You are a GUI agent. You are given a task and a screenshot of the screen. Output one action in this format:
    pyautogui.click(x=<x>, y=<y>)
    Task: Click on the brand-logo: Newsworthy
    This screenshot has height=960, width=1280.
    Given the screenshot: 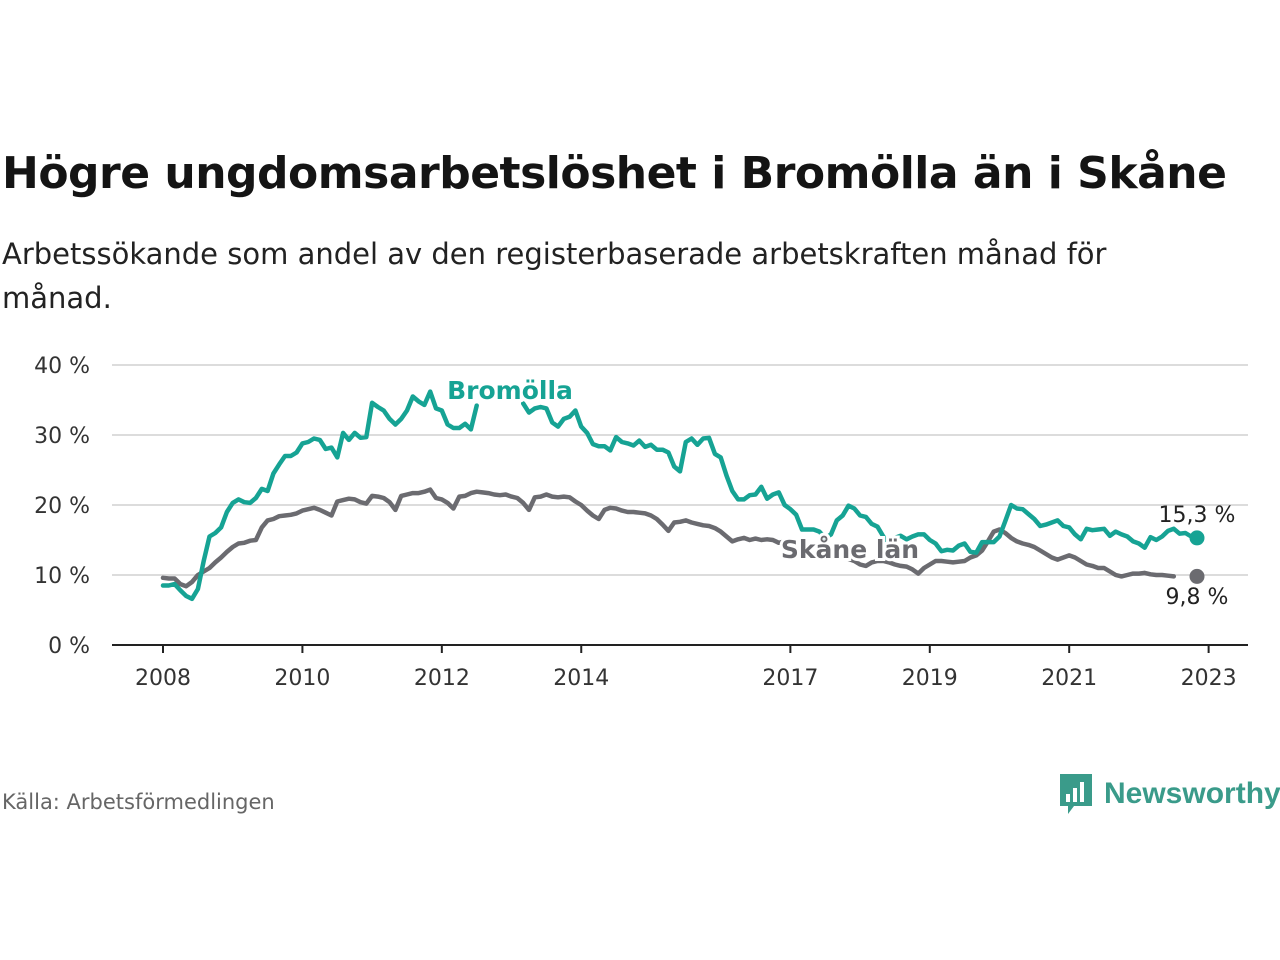 What is the action you would take?
    pyautogui.click(x=1169, y=794)
    